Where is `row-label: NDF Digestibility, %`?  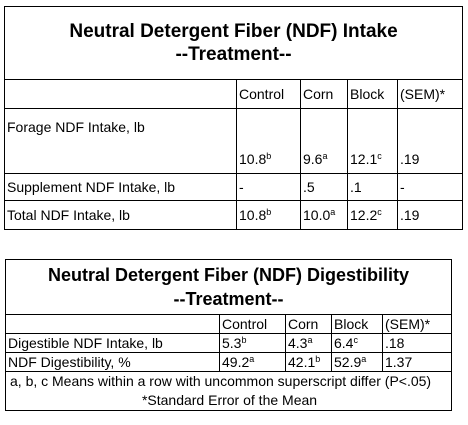 row-label: NDF Digestibility, % is located at coordinates (112, 362).